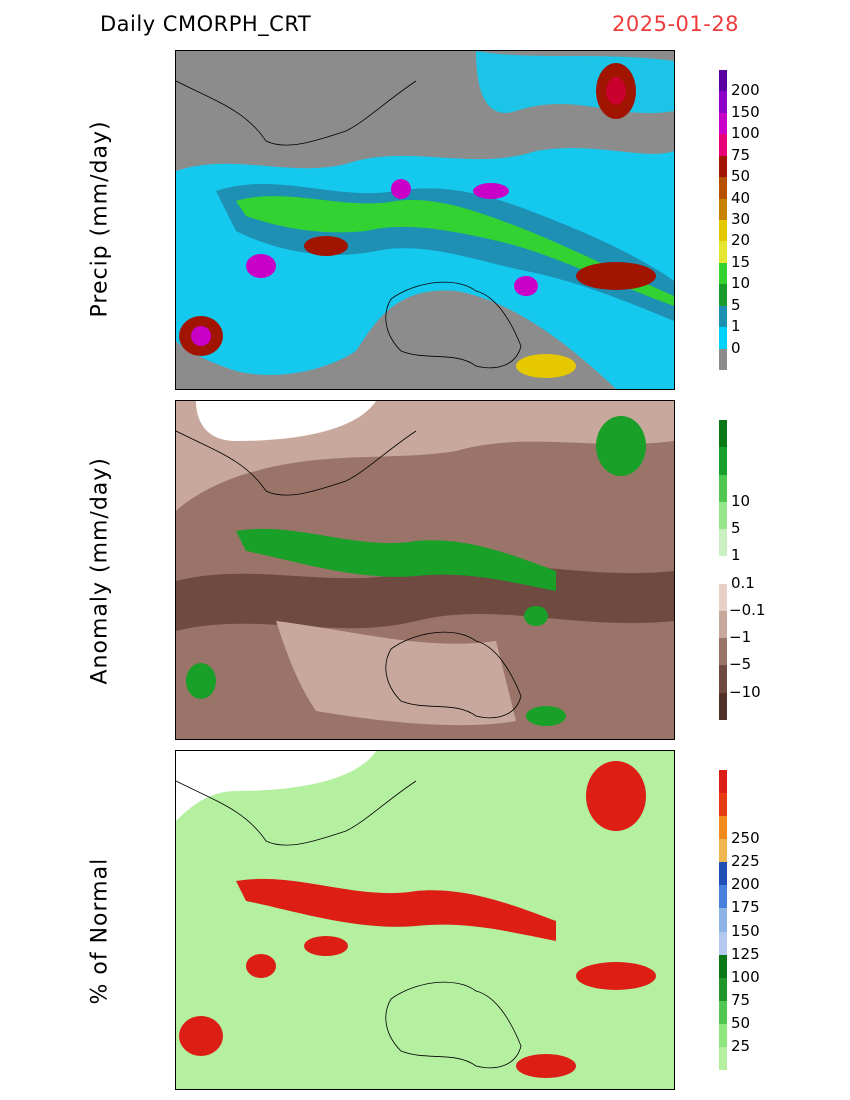  What do you see at coordinates (745, 953) in the screenshot?
I see `colorbar-tick-label: 125` at bounding box center [745, 953].